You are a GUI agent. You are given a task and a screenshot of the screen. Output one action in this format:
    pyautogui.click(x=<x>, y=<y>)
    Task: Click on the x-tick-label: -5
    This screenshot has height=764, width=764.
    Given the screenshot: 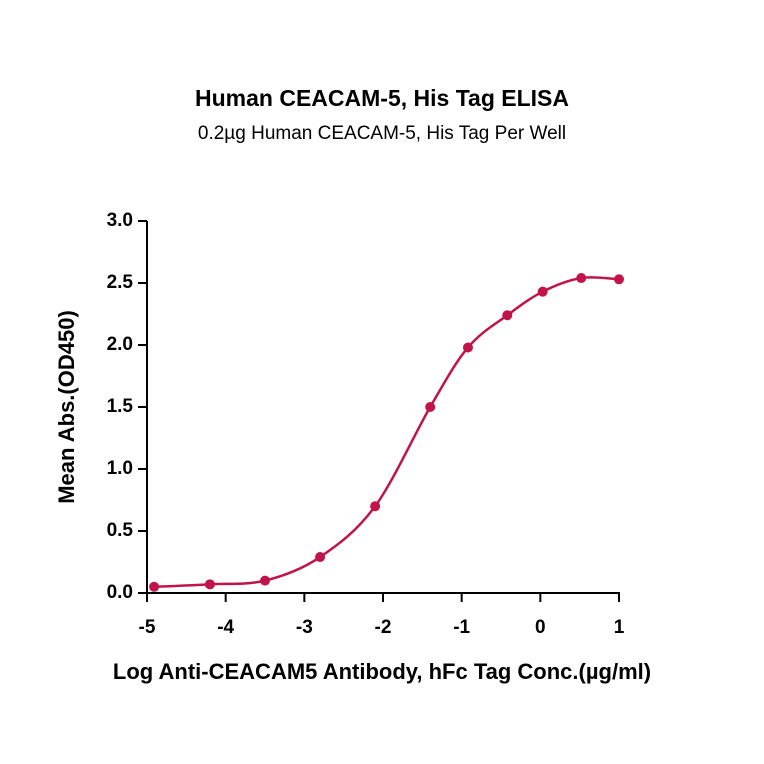 What is the action you would take?
    pyautogui.click(x=147, y=627)
    